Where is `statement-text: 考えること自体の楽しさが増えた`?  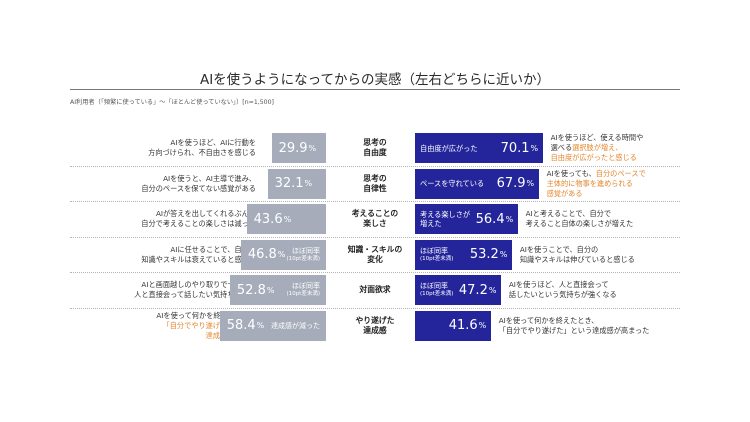 statement-text: 考えること自体の楽しさが増えた is located at coordinates (579, 223).